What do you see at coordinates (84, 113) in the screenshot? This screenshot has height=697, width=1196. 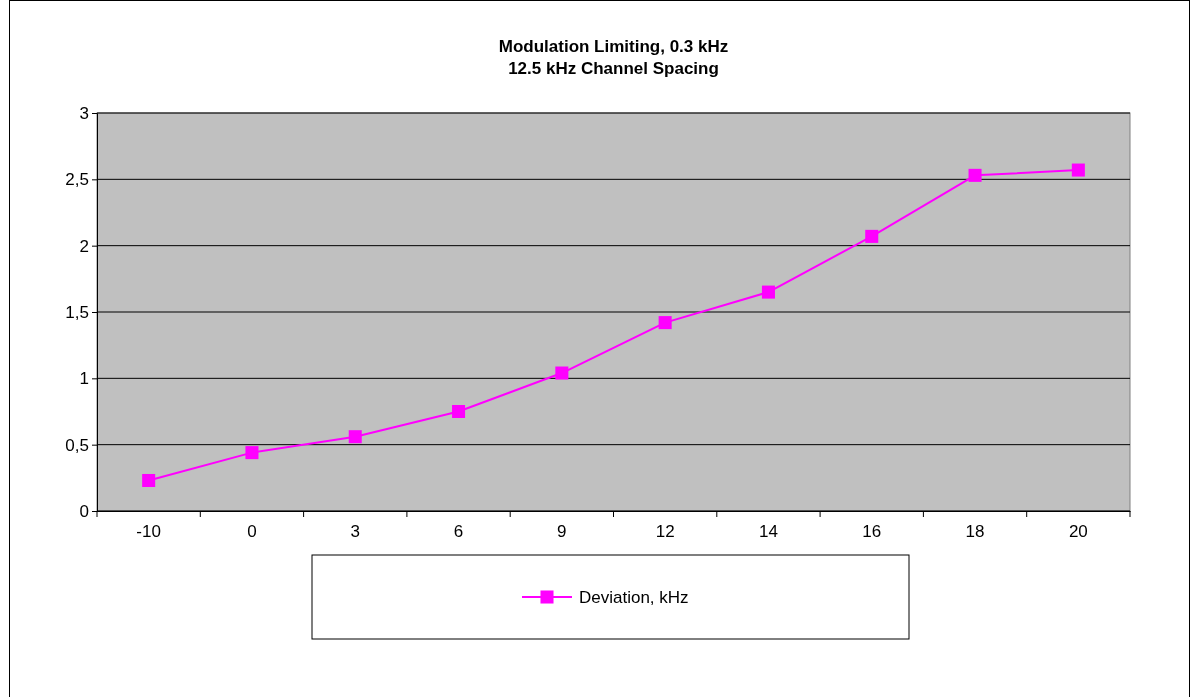 I see `y-tick-label: 3` at bounding box center [84, 113].